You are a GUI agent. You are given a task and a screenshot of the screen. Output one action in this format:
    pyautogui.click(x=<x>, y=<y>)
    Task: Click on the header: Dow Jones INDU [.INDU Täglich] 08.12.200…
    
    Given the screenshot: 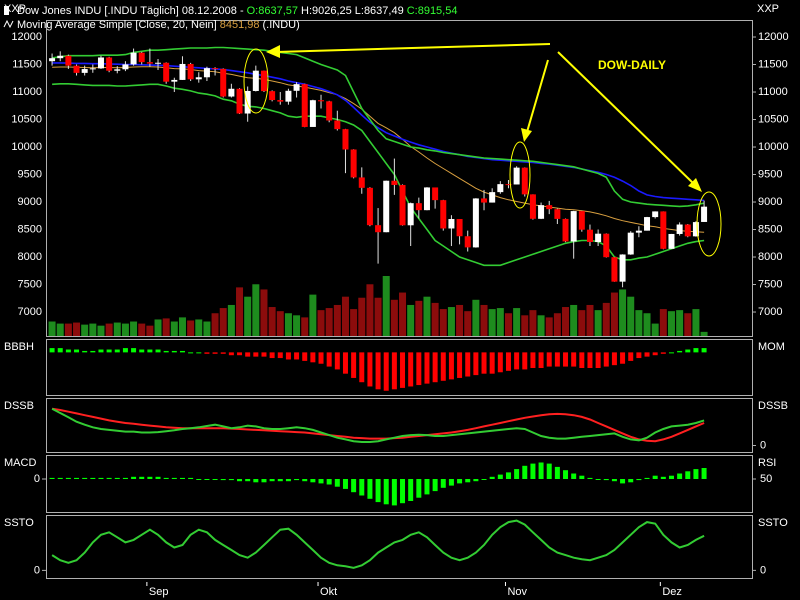 What is the action you would take?
    pyautogui.click(x=237, y=11)
    